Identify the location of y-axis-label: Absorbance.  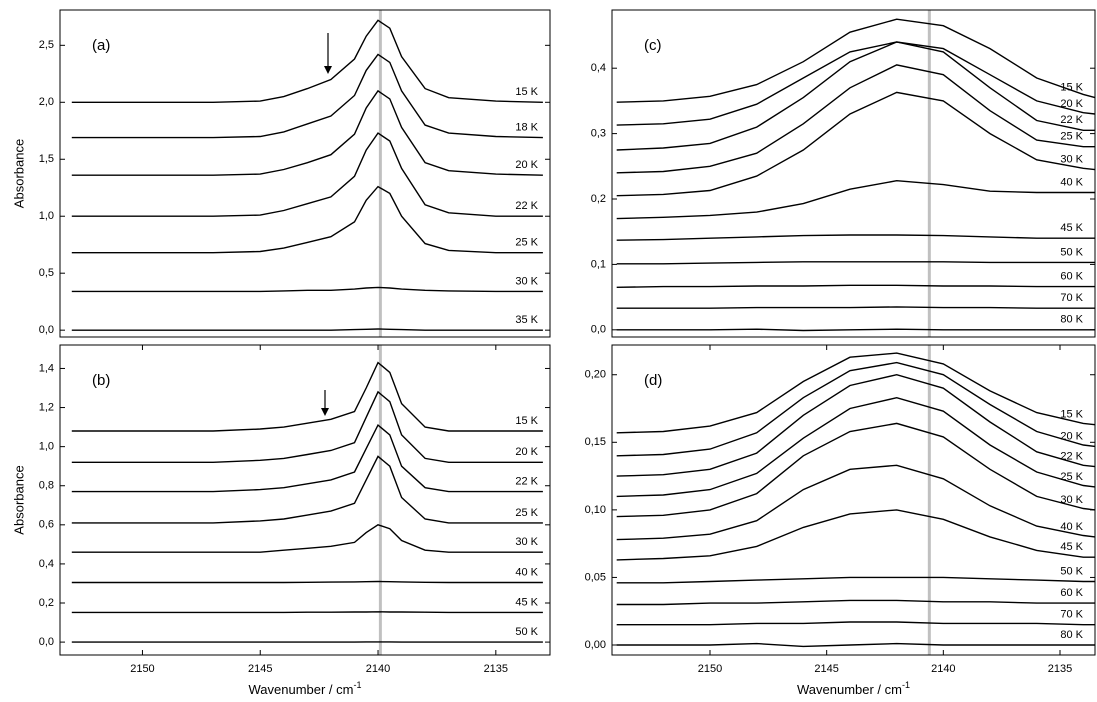
(18, 173).